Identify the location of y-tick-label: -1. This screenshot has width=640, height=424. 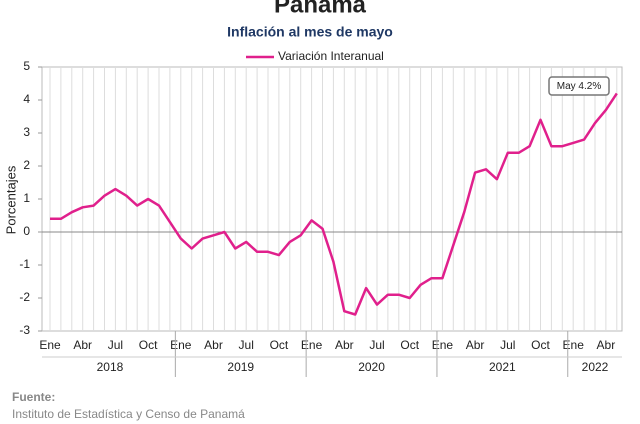
(24, 264).